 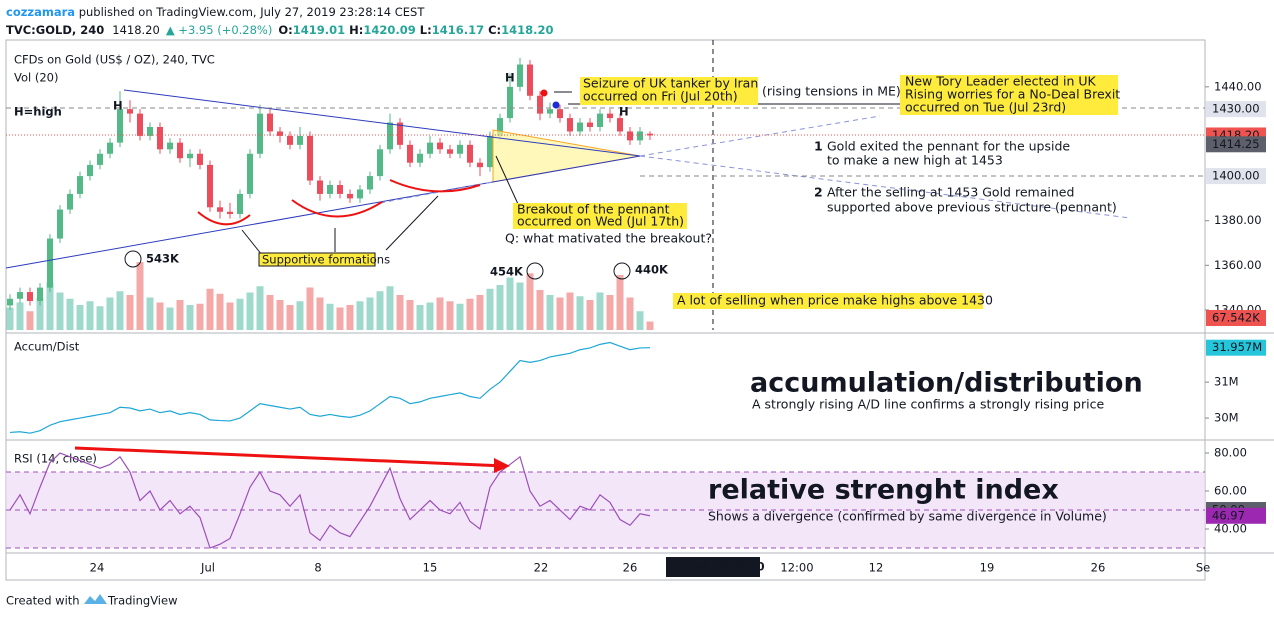 What do you see at coordinates (1238, 265) in the screenshot?
I see `y-tick-label: 1360.00` at bounding box center [1238, 265].